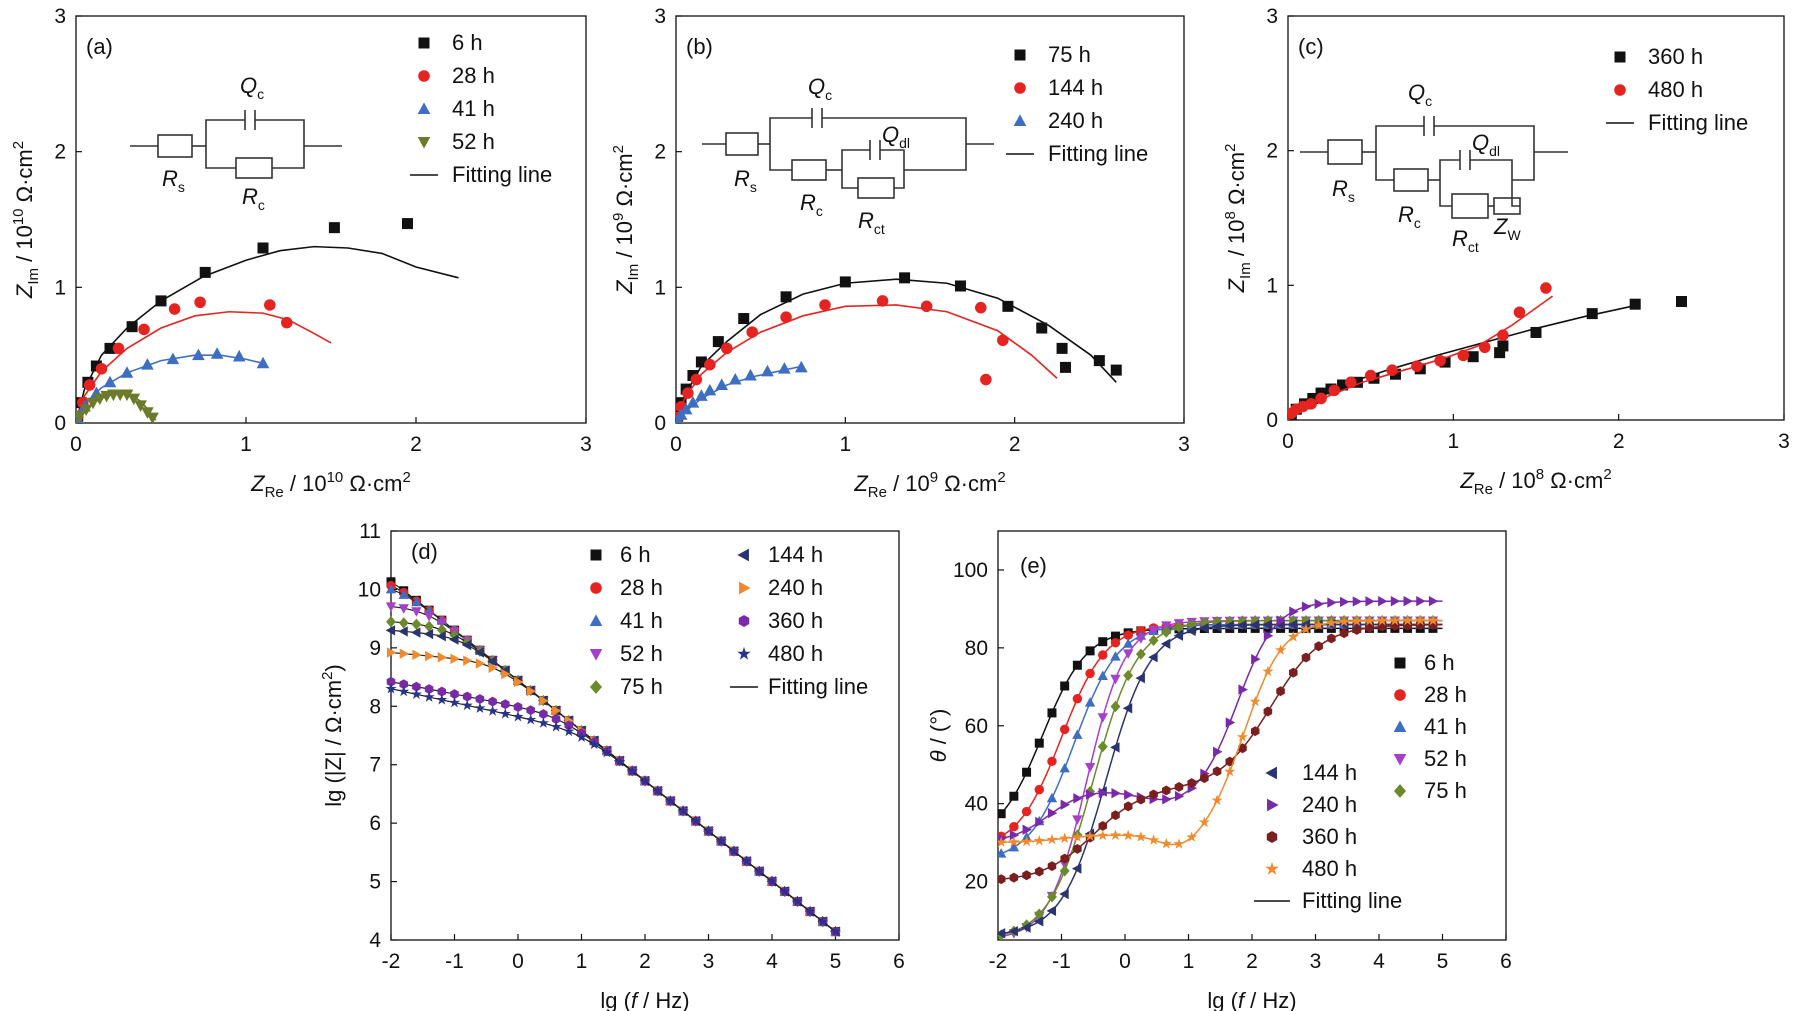 The width and height of the screenshot is (1795, 1011). What do you see at coordinates (1443, 961) in the screenshot?
I see `x-tick-label: 5` at bounding box center [1443, 961].